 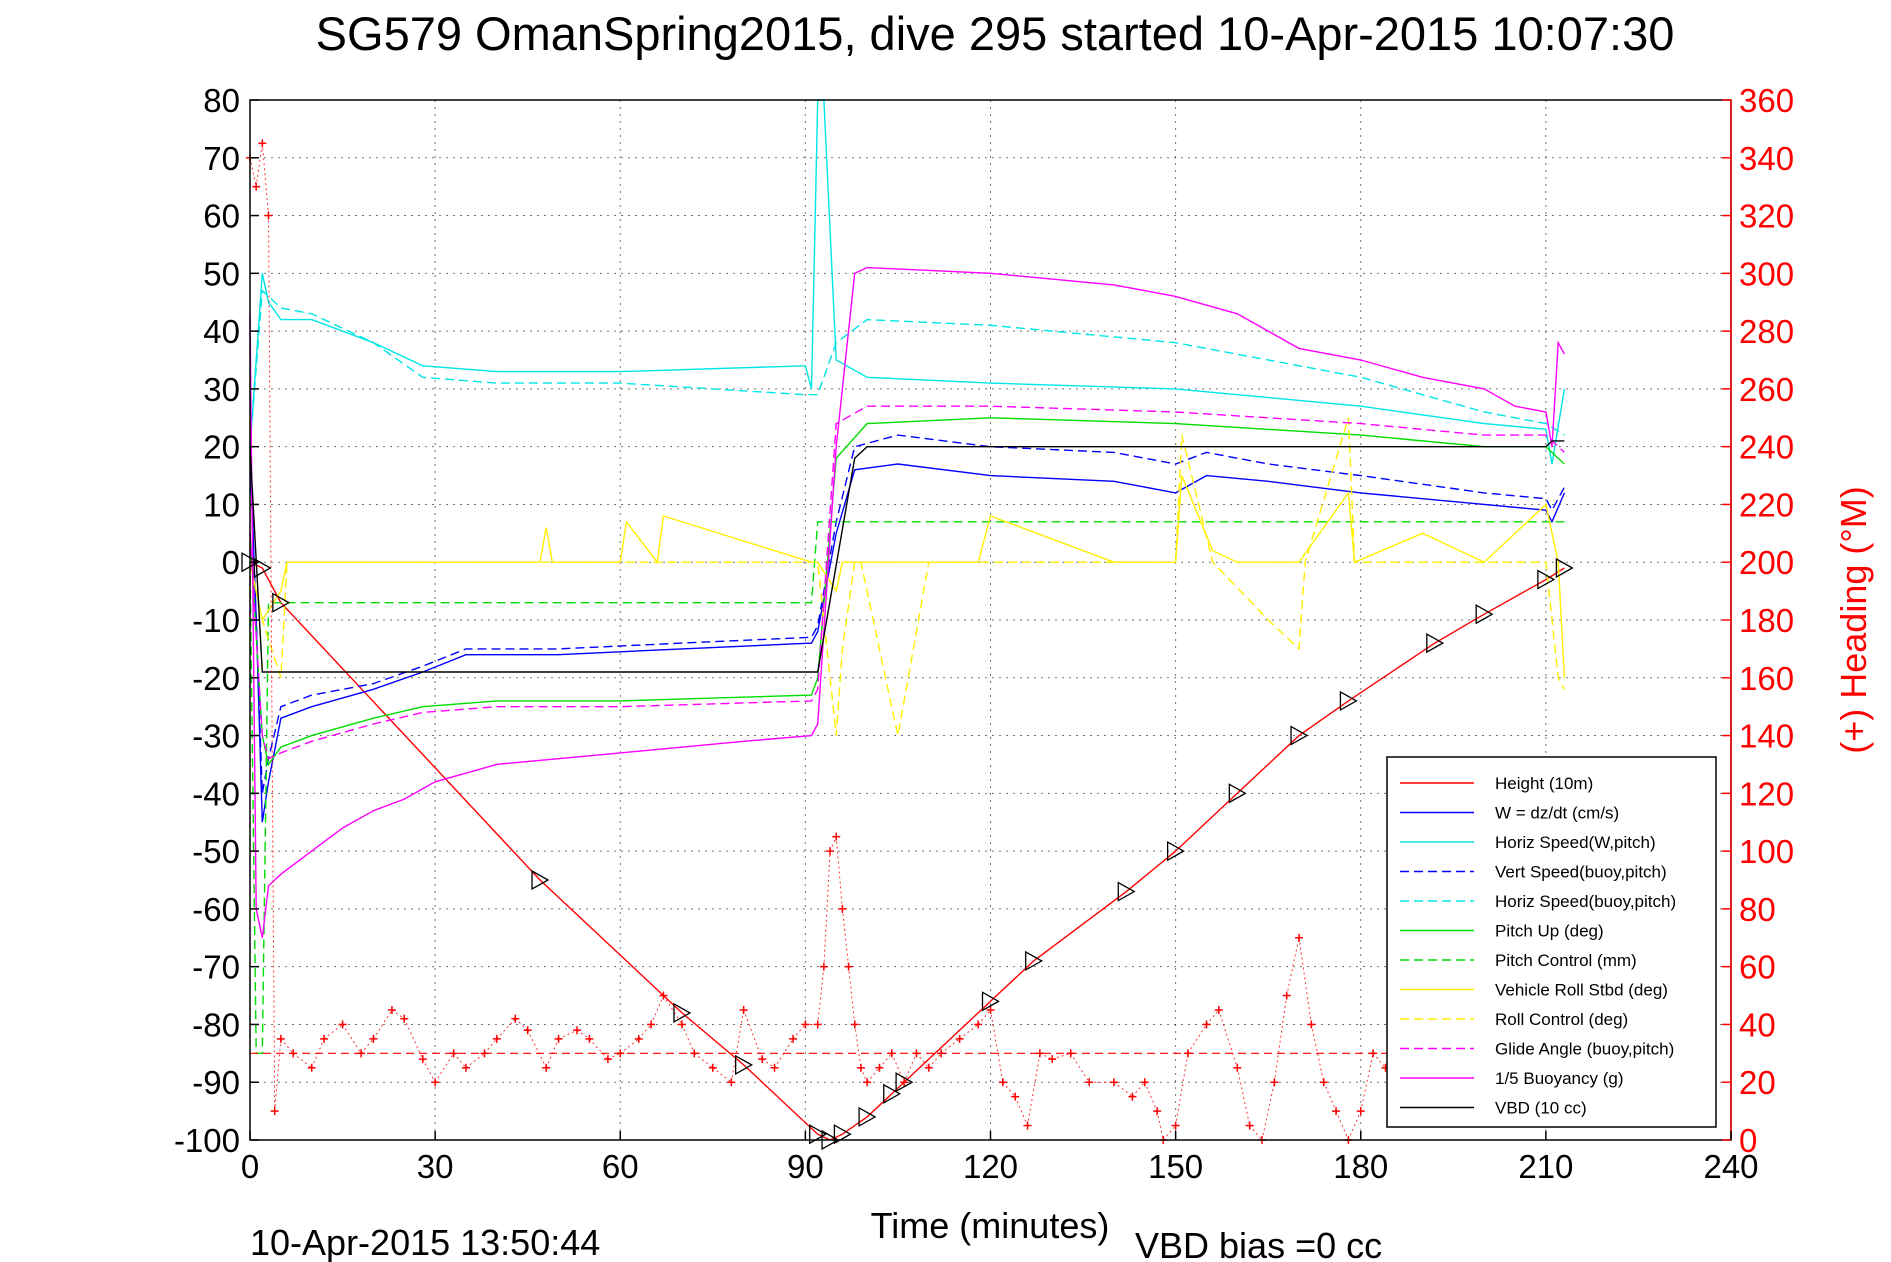 What do you see at coordinates (1541, 1108) in the screenshot?
I see `legend-label: VBD (10 cc)` at bounding box center [1541, 1108].